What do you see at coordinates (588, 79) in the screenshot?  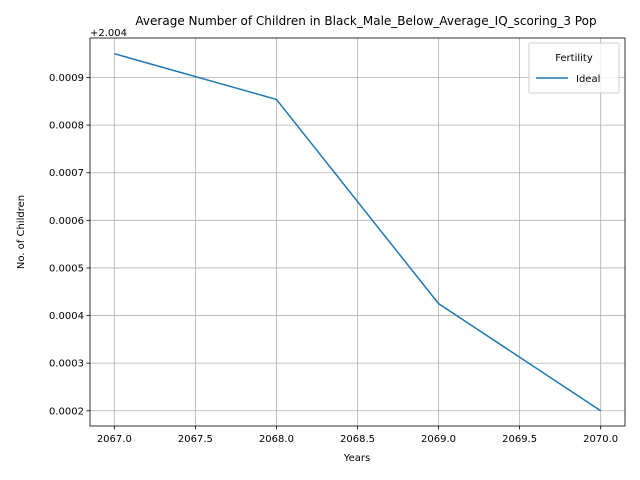 I see `legend-entry-label: Ideal` at bounding box center [588, 79].